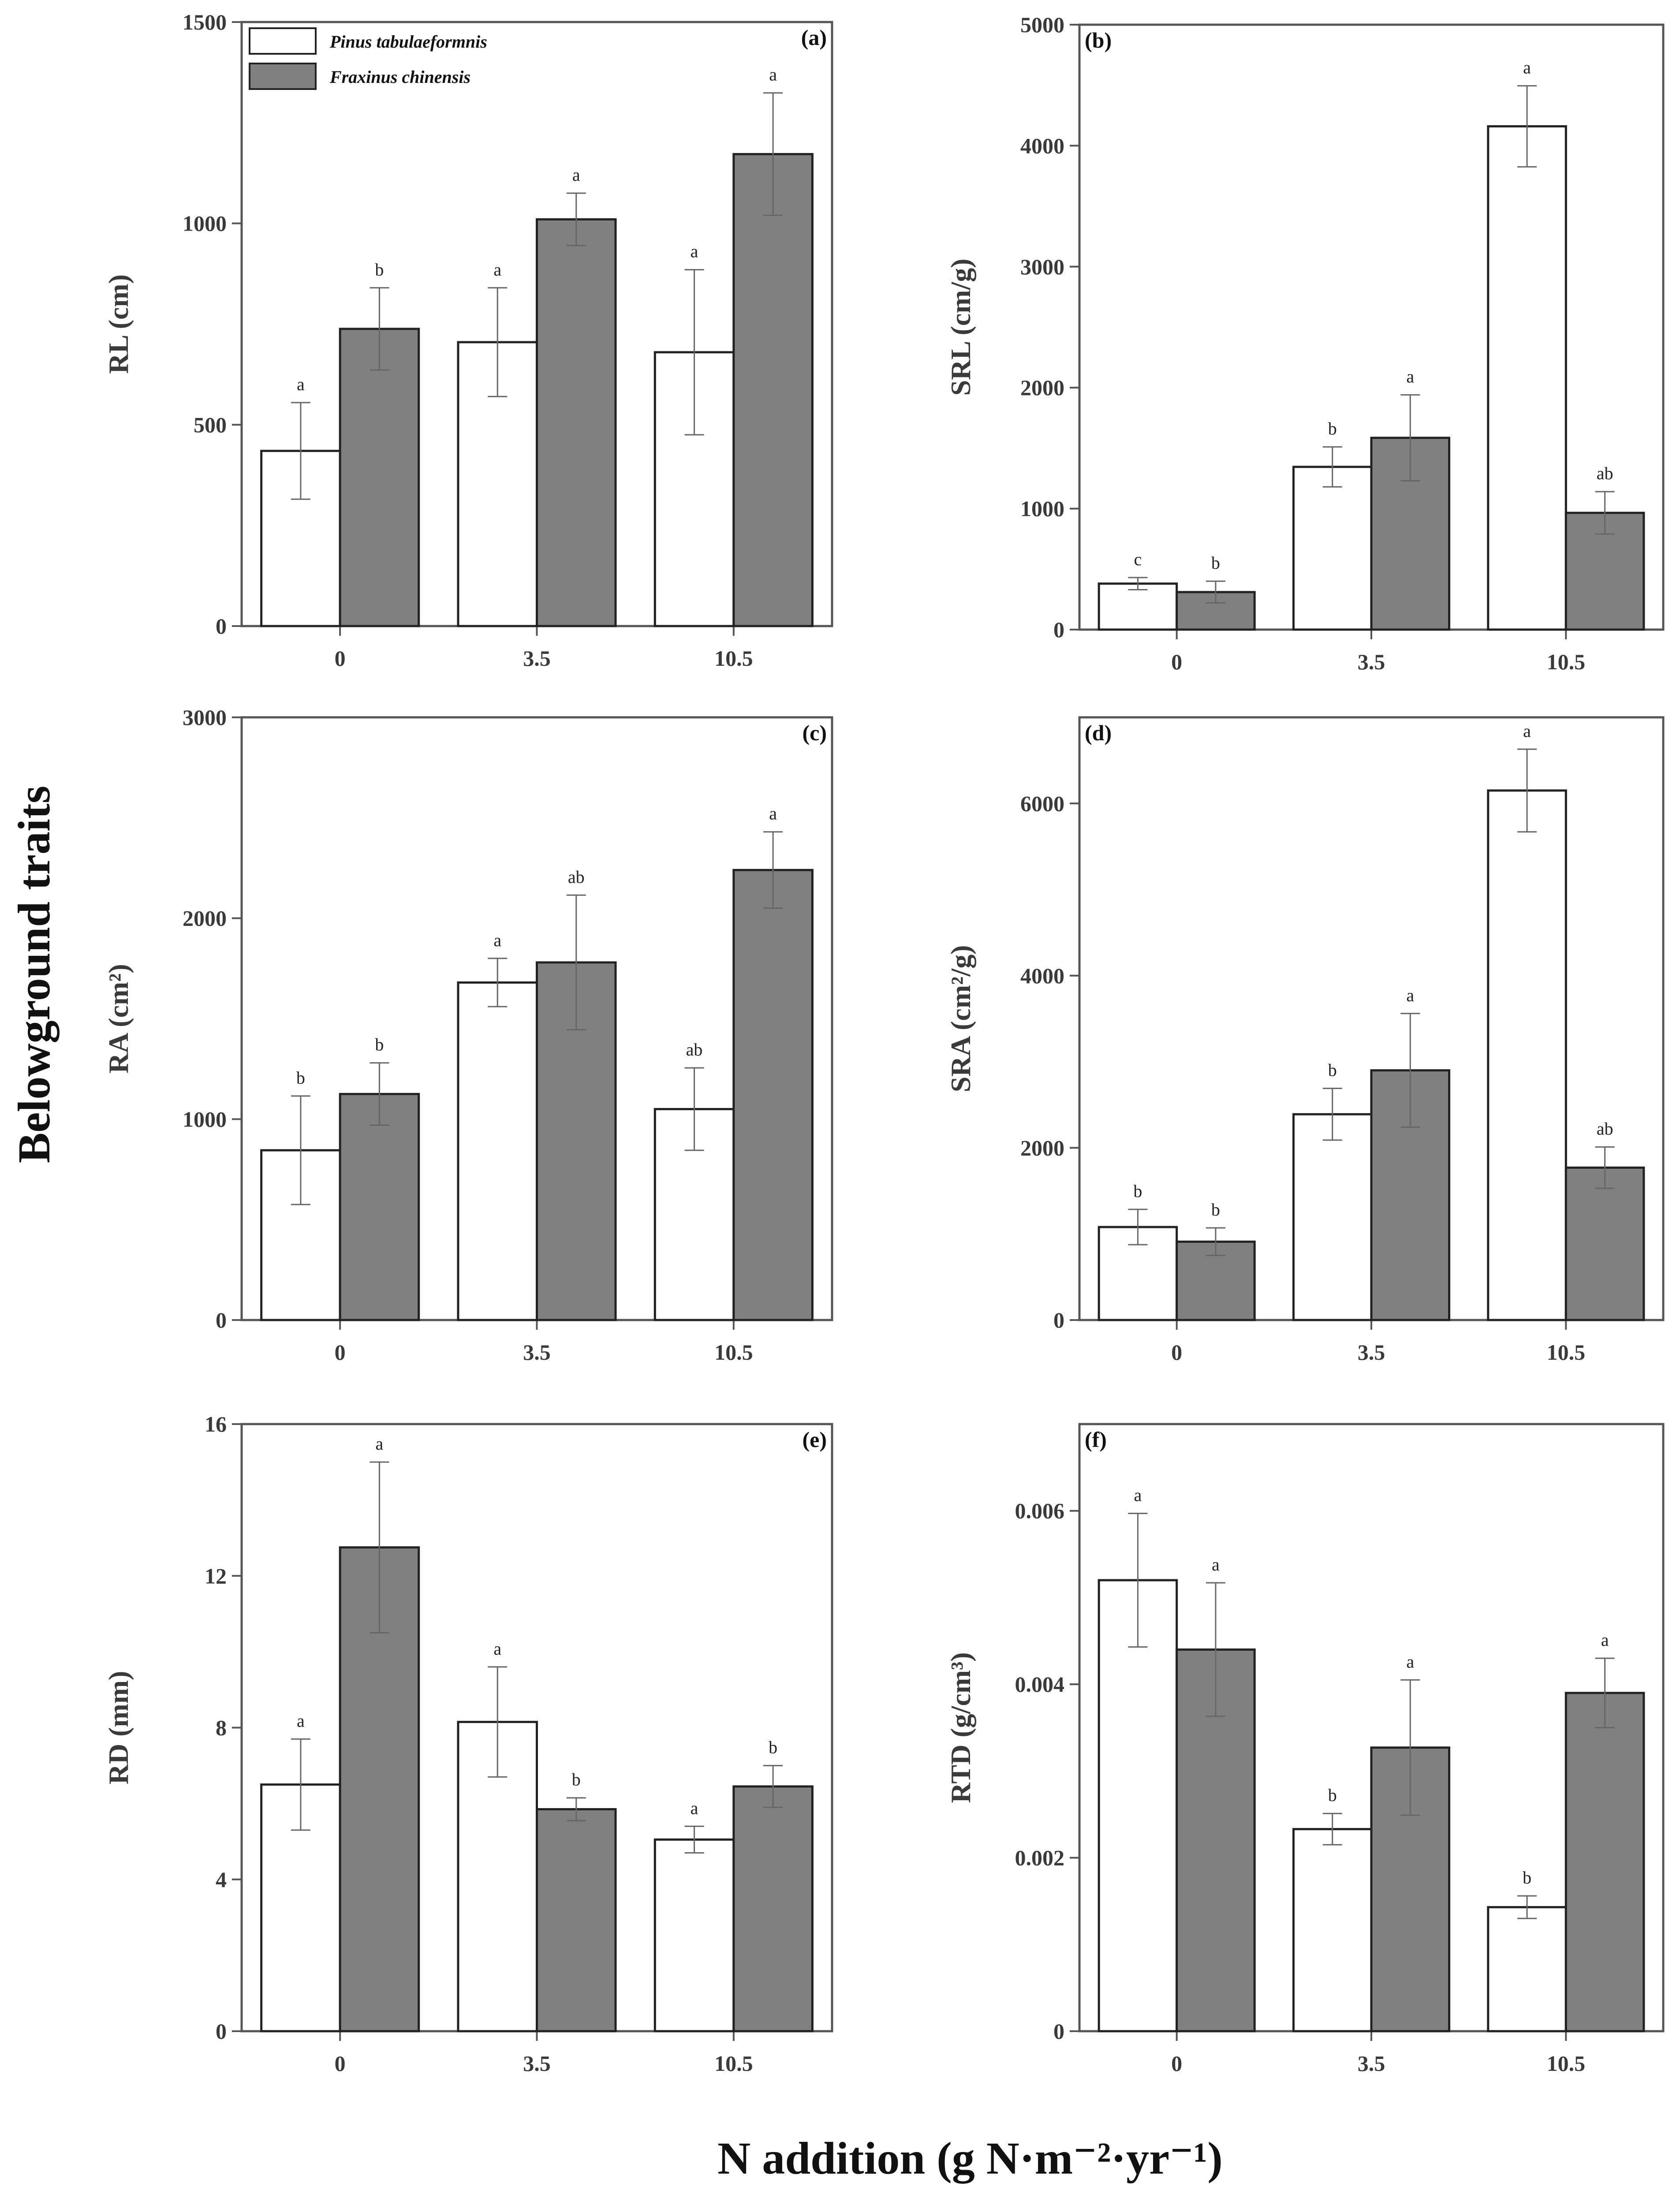 The height and width of the screenshot is (2193, 1680). I want to click on y-axis-title: RA (cm²), so click(118, 1019).